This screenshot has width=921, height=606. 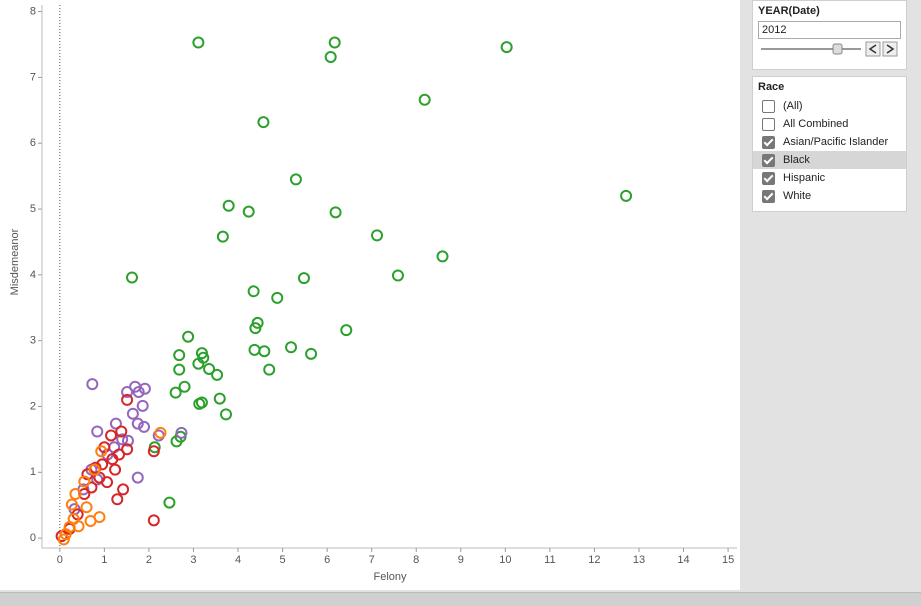 What do you see at coordinates (33, 11) in the screenshot?
I see `y-tick-label: 8` at bounding box center [33, 11].